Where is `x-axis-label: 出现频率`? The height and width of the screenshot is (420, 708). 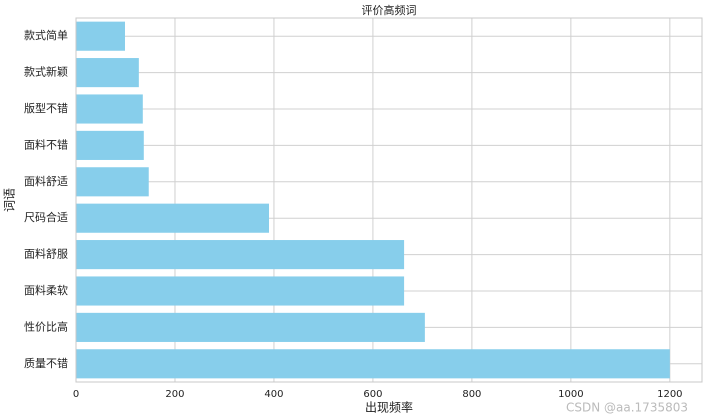 x-axis-label: 出现频率 is located at coordinates (389, 407).